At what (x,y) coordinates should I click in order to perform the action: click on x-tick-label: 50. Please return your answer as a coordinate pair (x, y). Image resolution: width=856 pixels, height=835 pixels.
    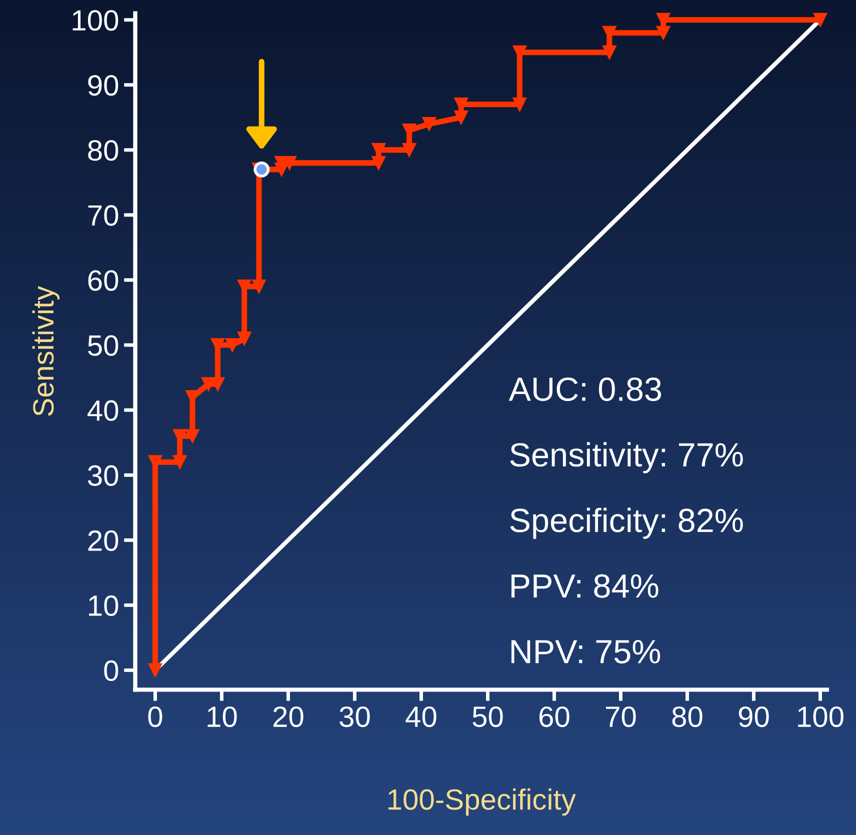
    Looking at the image, I should click on (487, 717).